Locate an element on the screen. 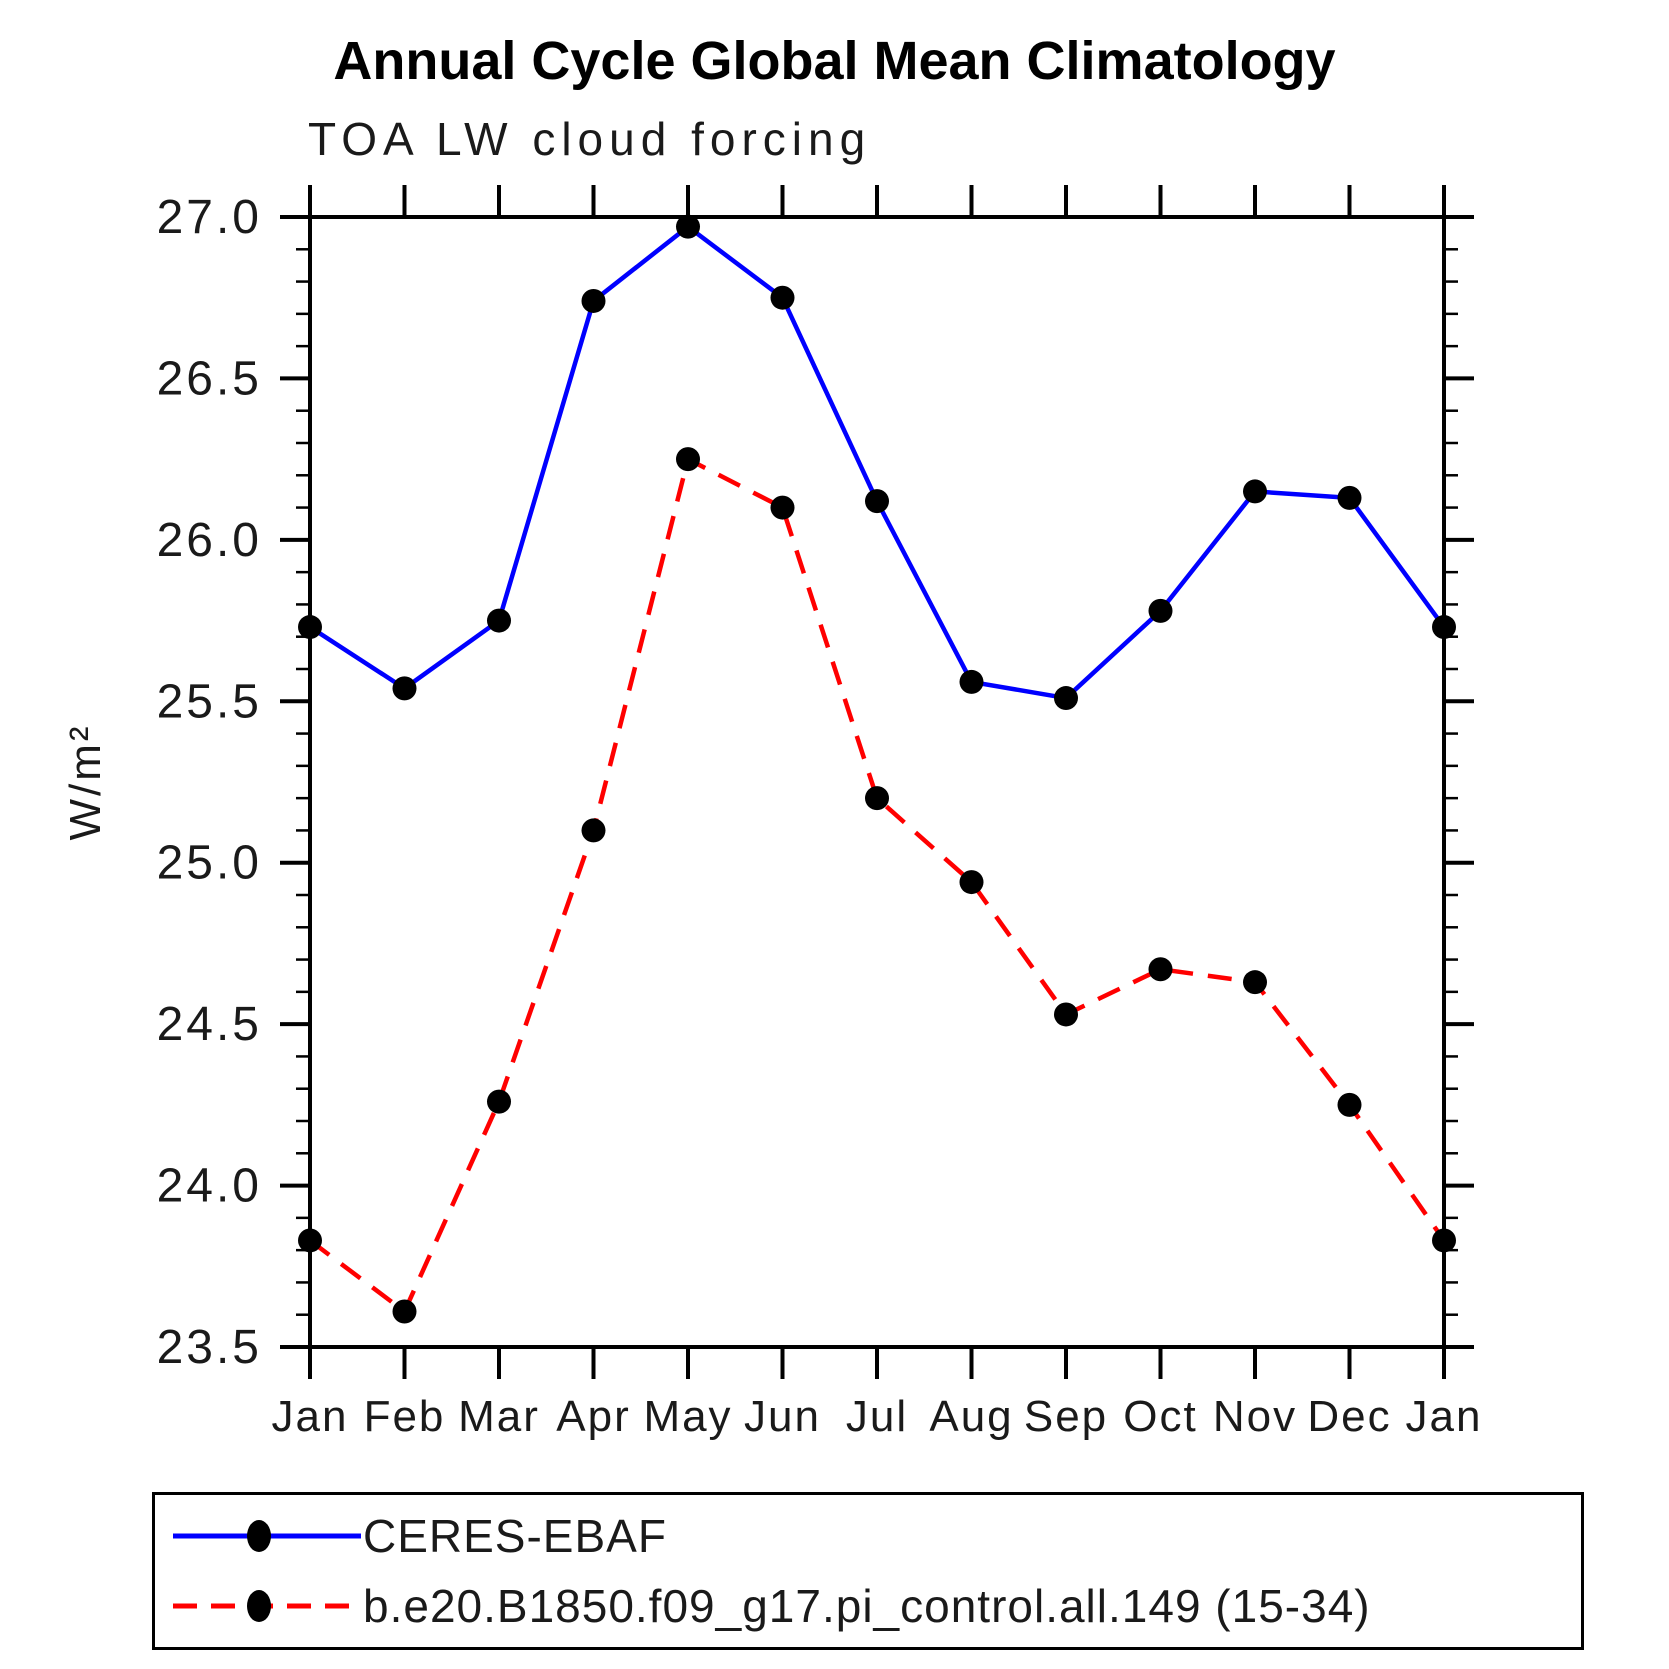 The image size is (1669, 1669). x-tick-label: Oct is located at coordinates (1160, 1416).